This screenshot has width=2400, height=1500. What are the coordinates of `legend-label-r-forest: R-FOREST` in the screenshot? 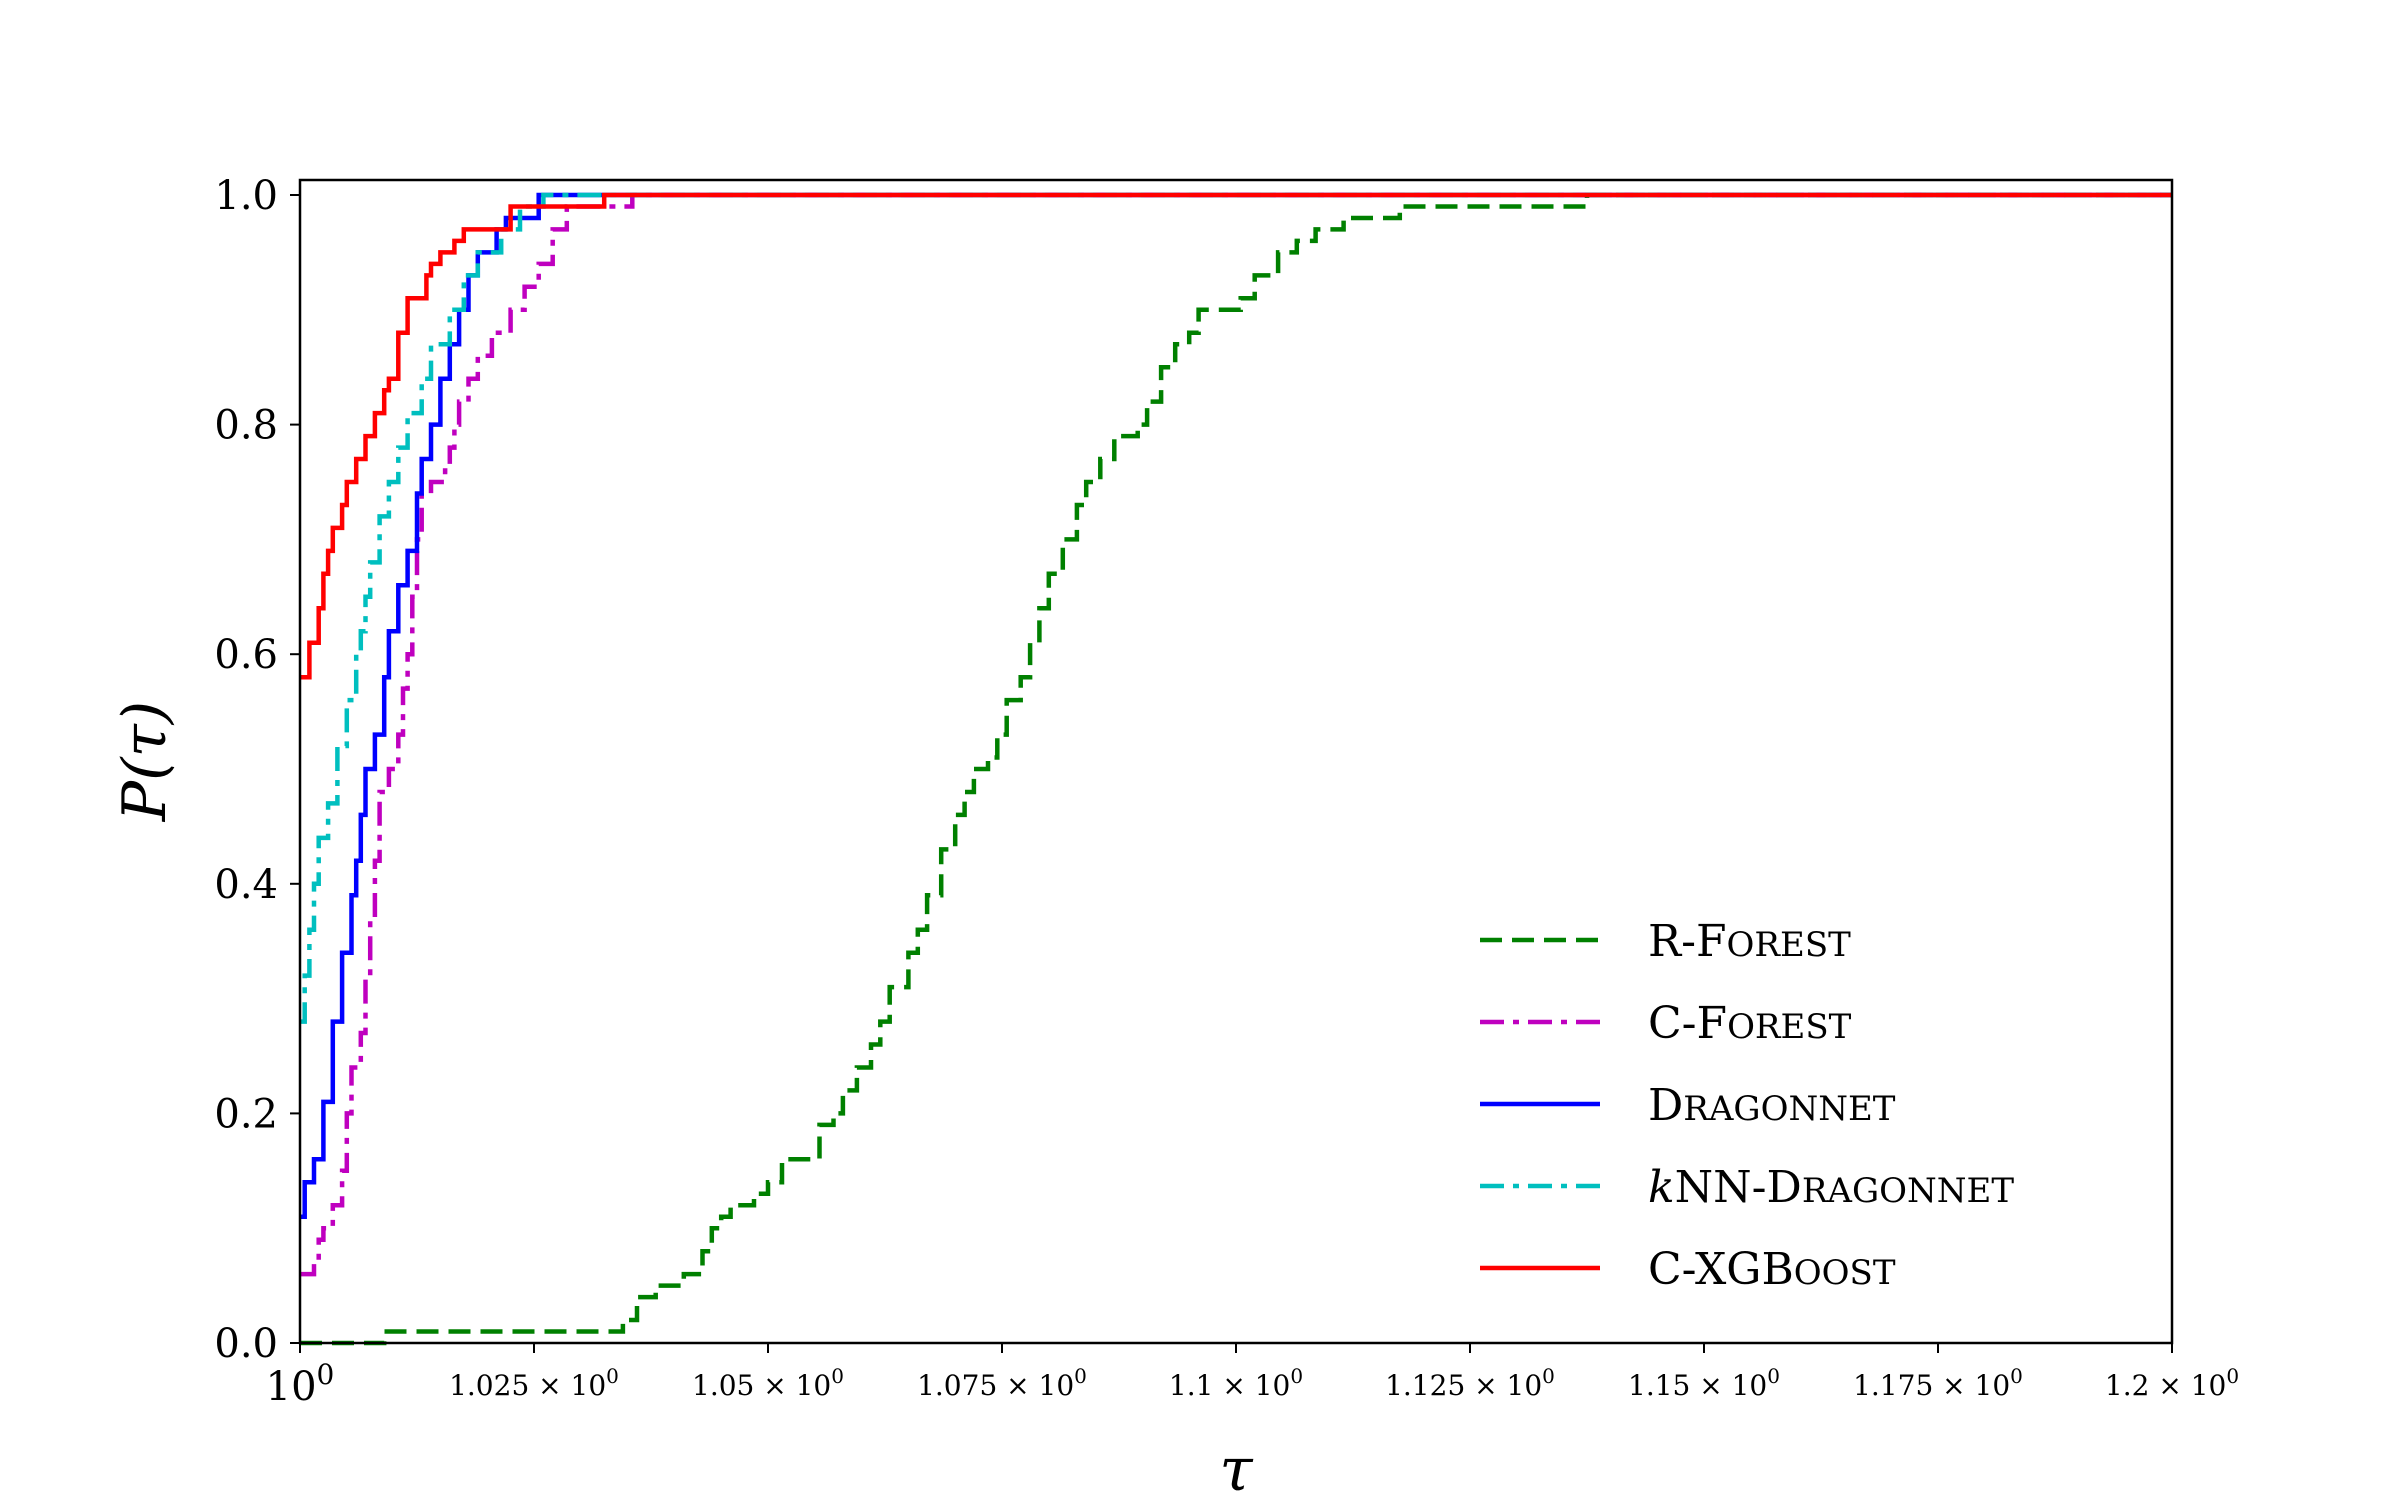 It's located at (1749, 941).